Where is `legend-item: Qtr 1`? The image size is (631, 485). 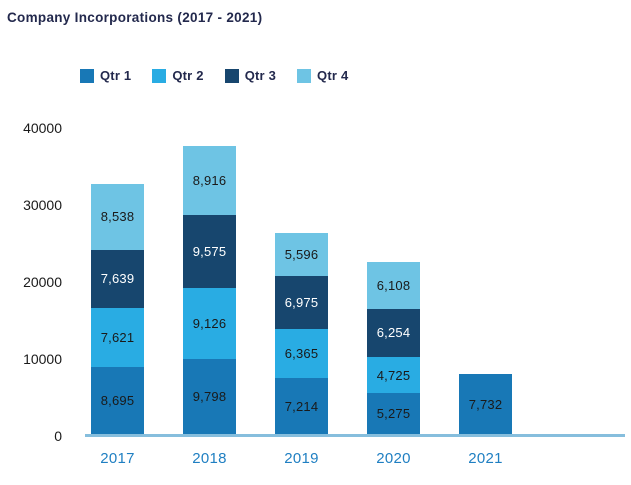
legend-item: Qtr 1 is located at coordinates (105, 75).